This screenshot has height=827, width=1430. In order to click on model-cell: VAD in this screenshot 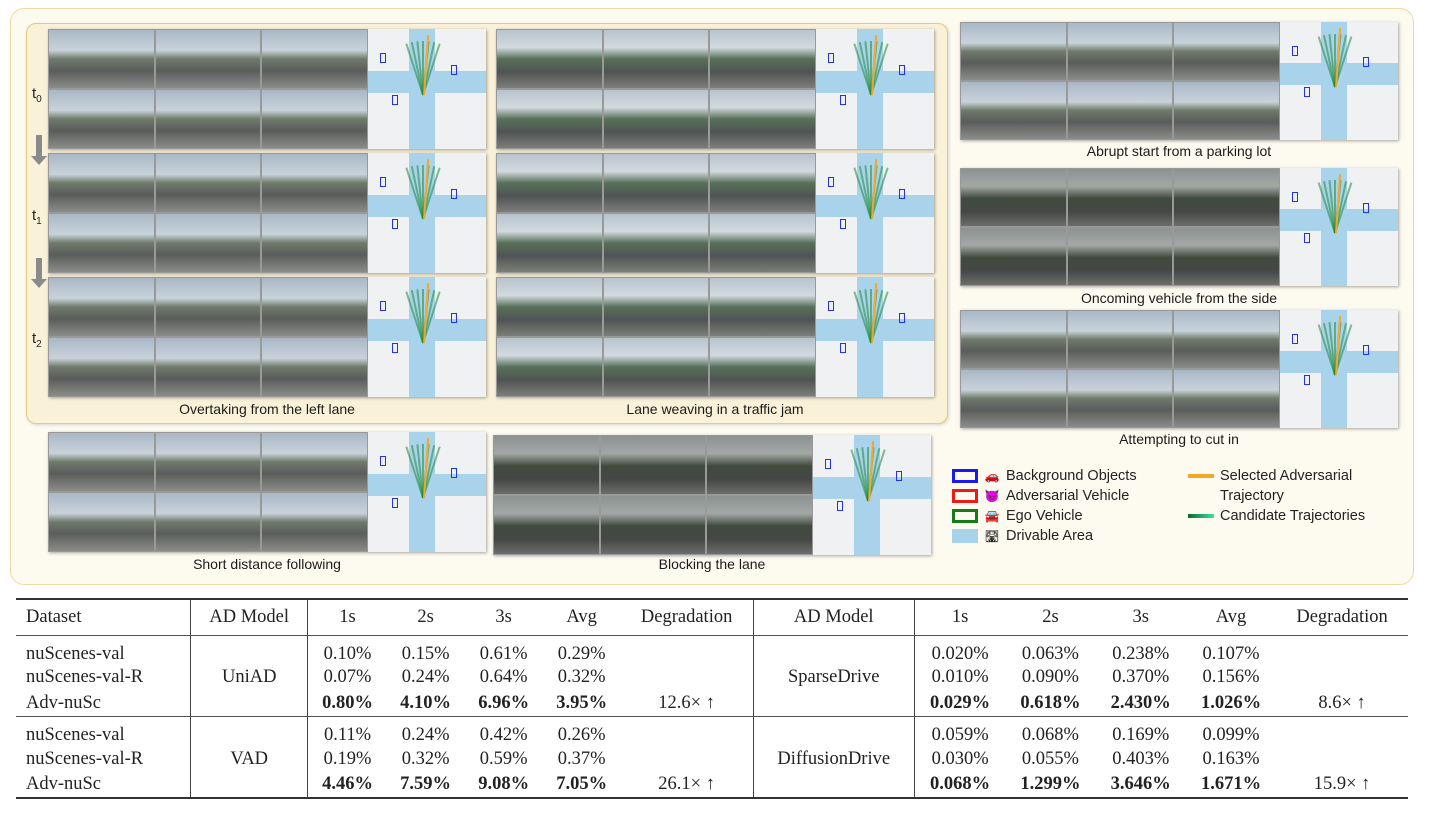, I will do `click(248, 759)`.